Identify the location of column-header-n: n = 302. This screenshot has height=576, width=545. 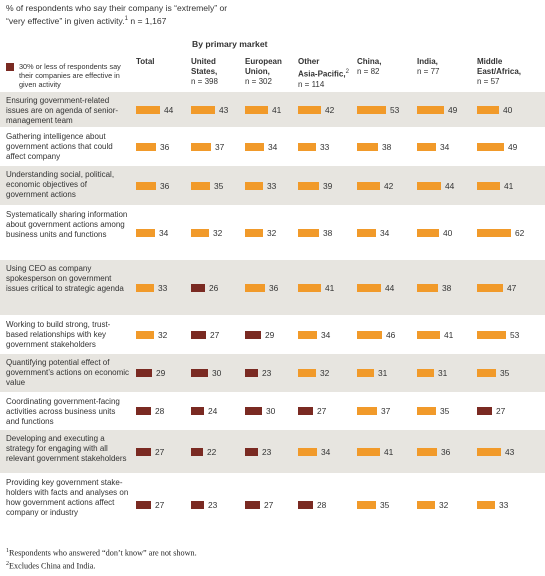
(258, 81).